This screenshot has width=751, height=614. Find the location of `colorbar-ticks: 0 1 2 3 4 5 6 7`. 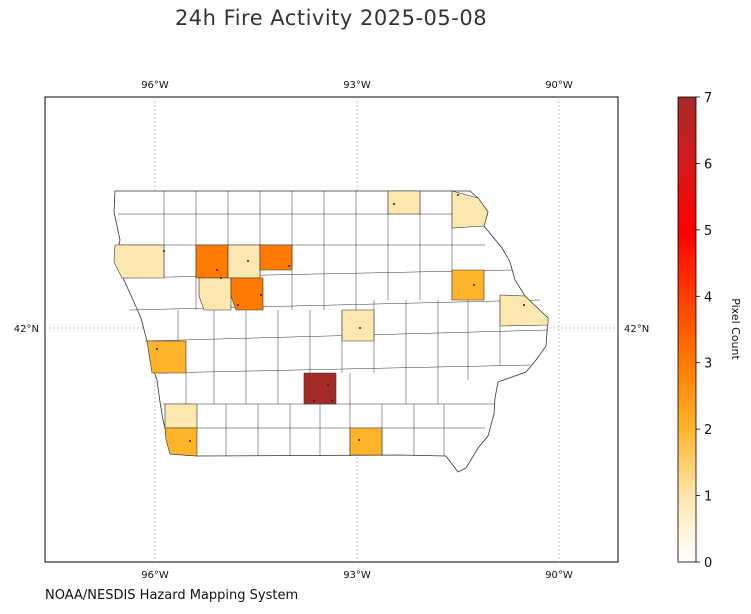

colorbar-ticks: 0 1 2 3 4 5 6 7 is located at coordinates (704, 331).